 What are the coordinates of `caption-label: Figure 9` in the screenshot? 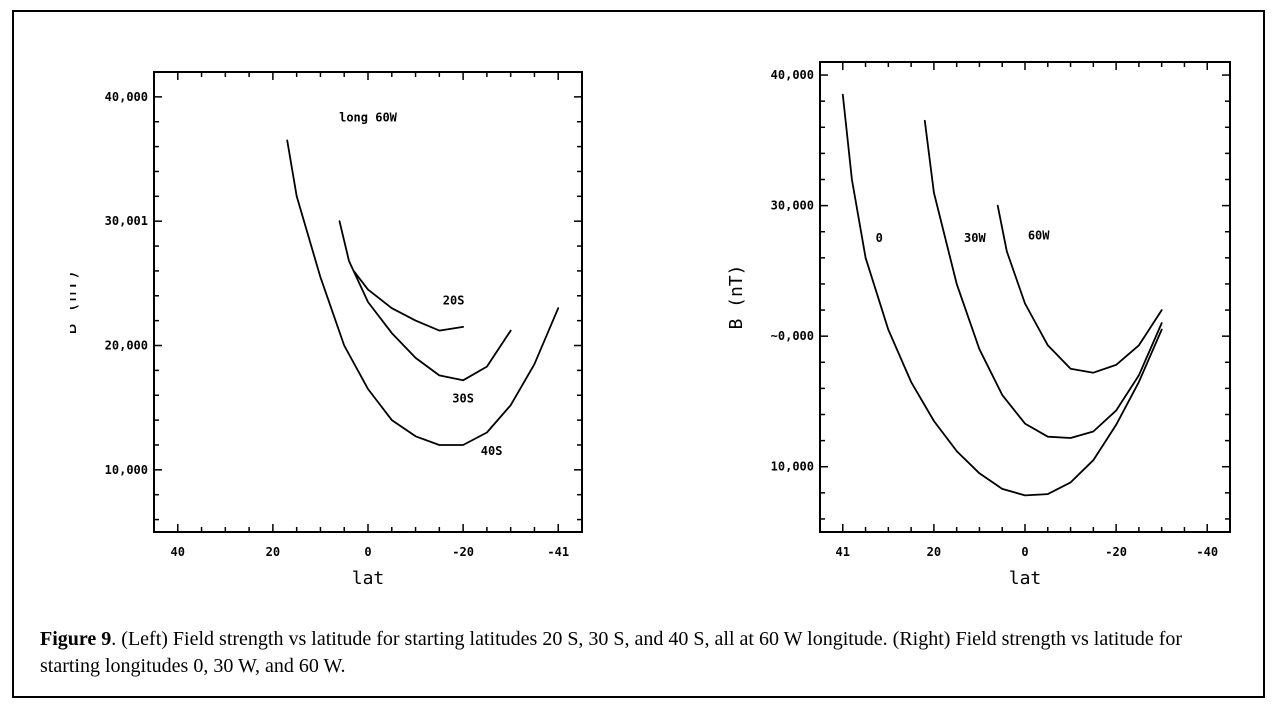 It's located at (75, 639).